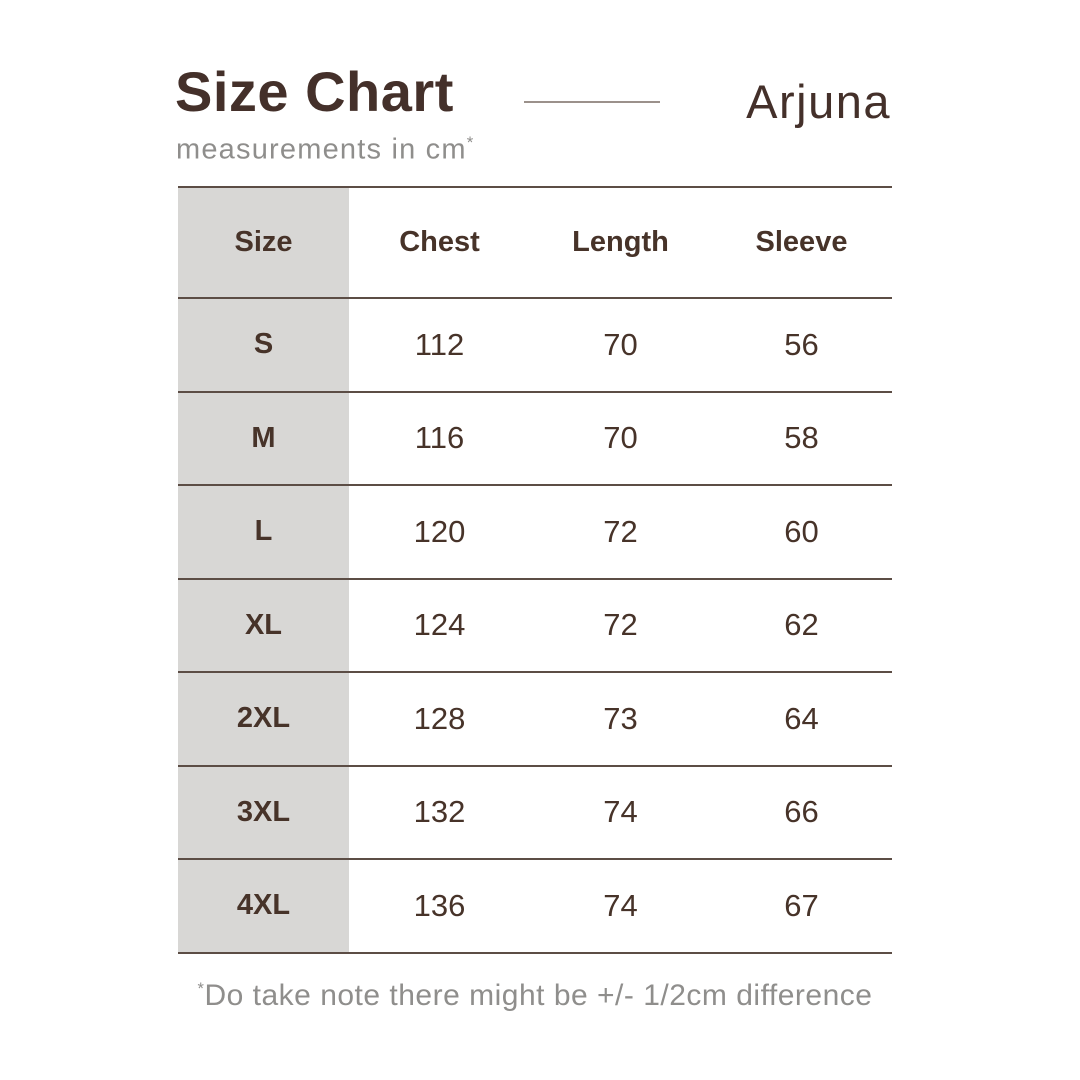 Image resolution: width=1080 pixels, height=1080 pixels. What do you see at coordinates (535, 720) in the screenshot?
I see `table-row-2xl: 2XL 128 73 64` at bounding box center [535, 720].